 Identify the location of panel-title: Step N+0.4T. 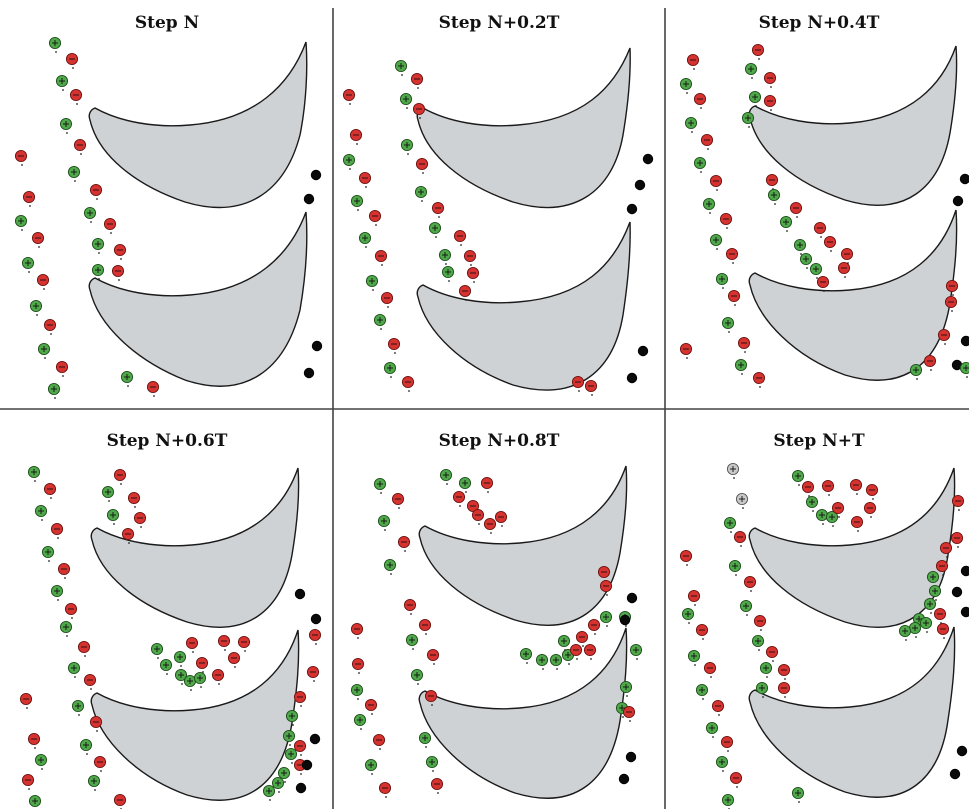
(819, 23).